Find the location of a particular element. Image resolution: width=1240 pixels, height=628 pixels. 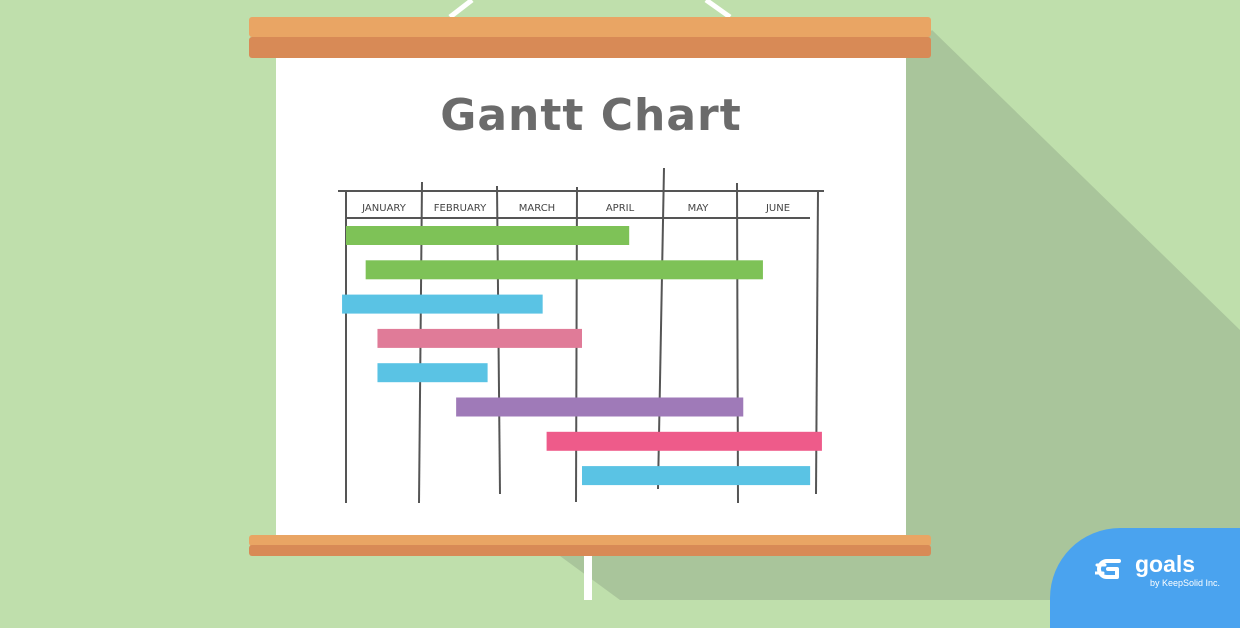

month-label: FEBRUARY is located at coordinates (460, 208).